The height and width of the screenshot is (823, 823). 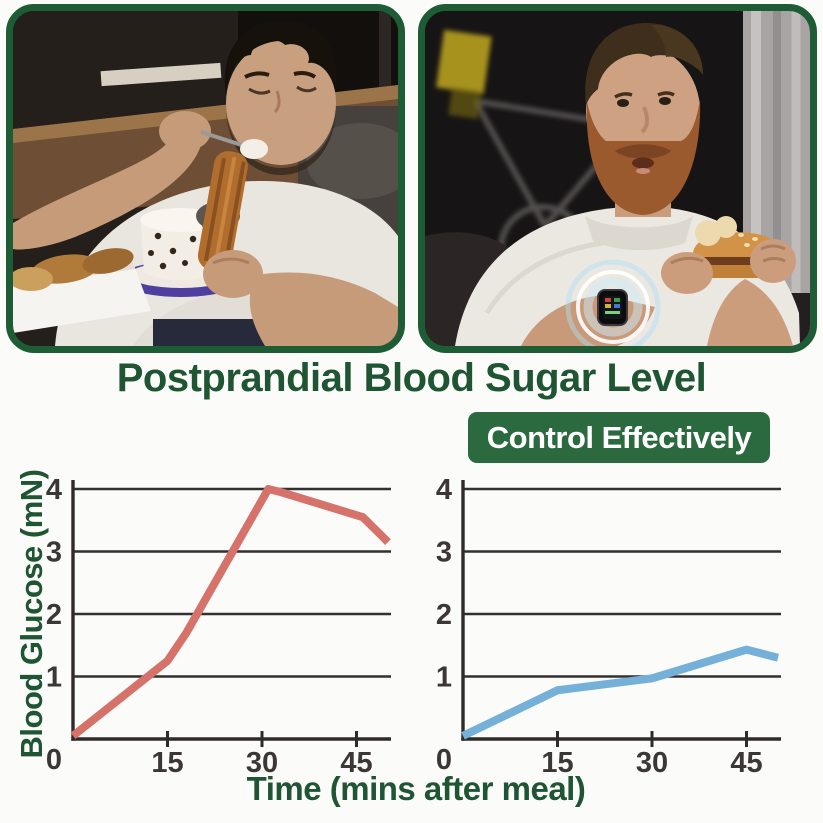 What do you see at coordinates (619, 437) in the screenshot?
I see `control-effectively-badge: Control Effectively` at bounding box center [619, 437].